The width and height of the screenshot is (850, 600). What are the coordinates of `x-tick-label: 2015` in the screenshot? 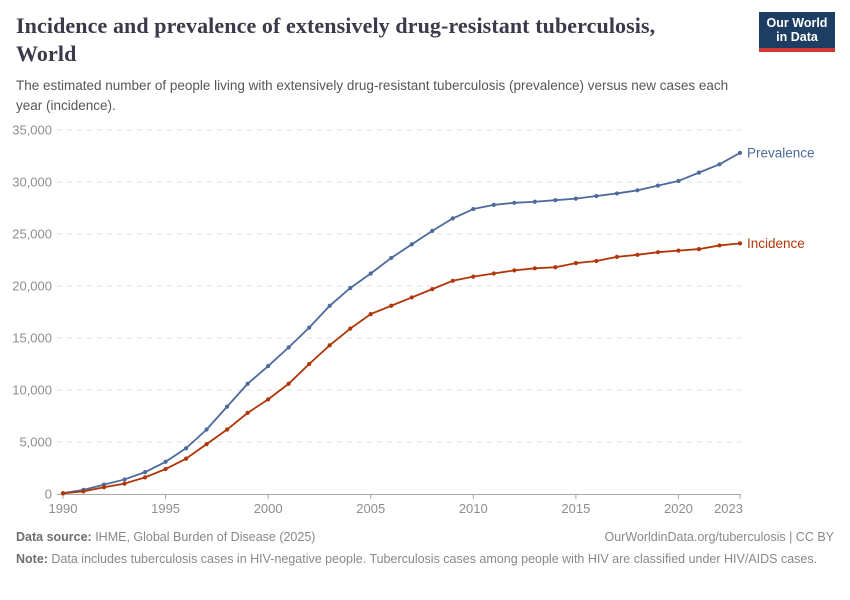 It's located at (575, 508).